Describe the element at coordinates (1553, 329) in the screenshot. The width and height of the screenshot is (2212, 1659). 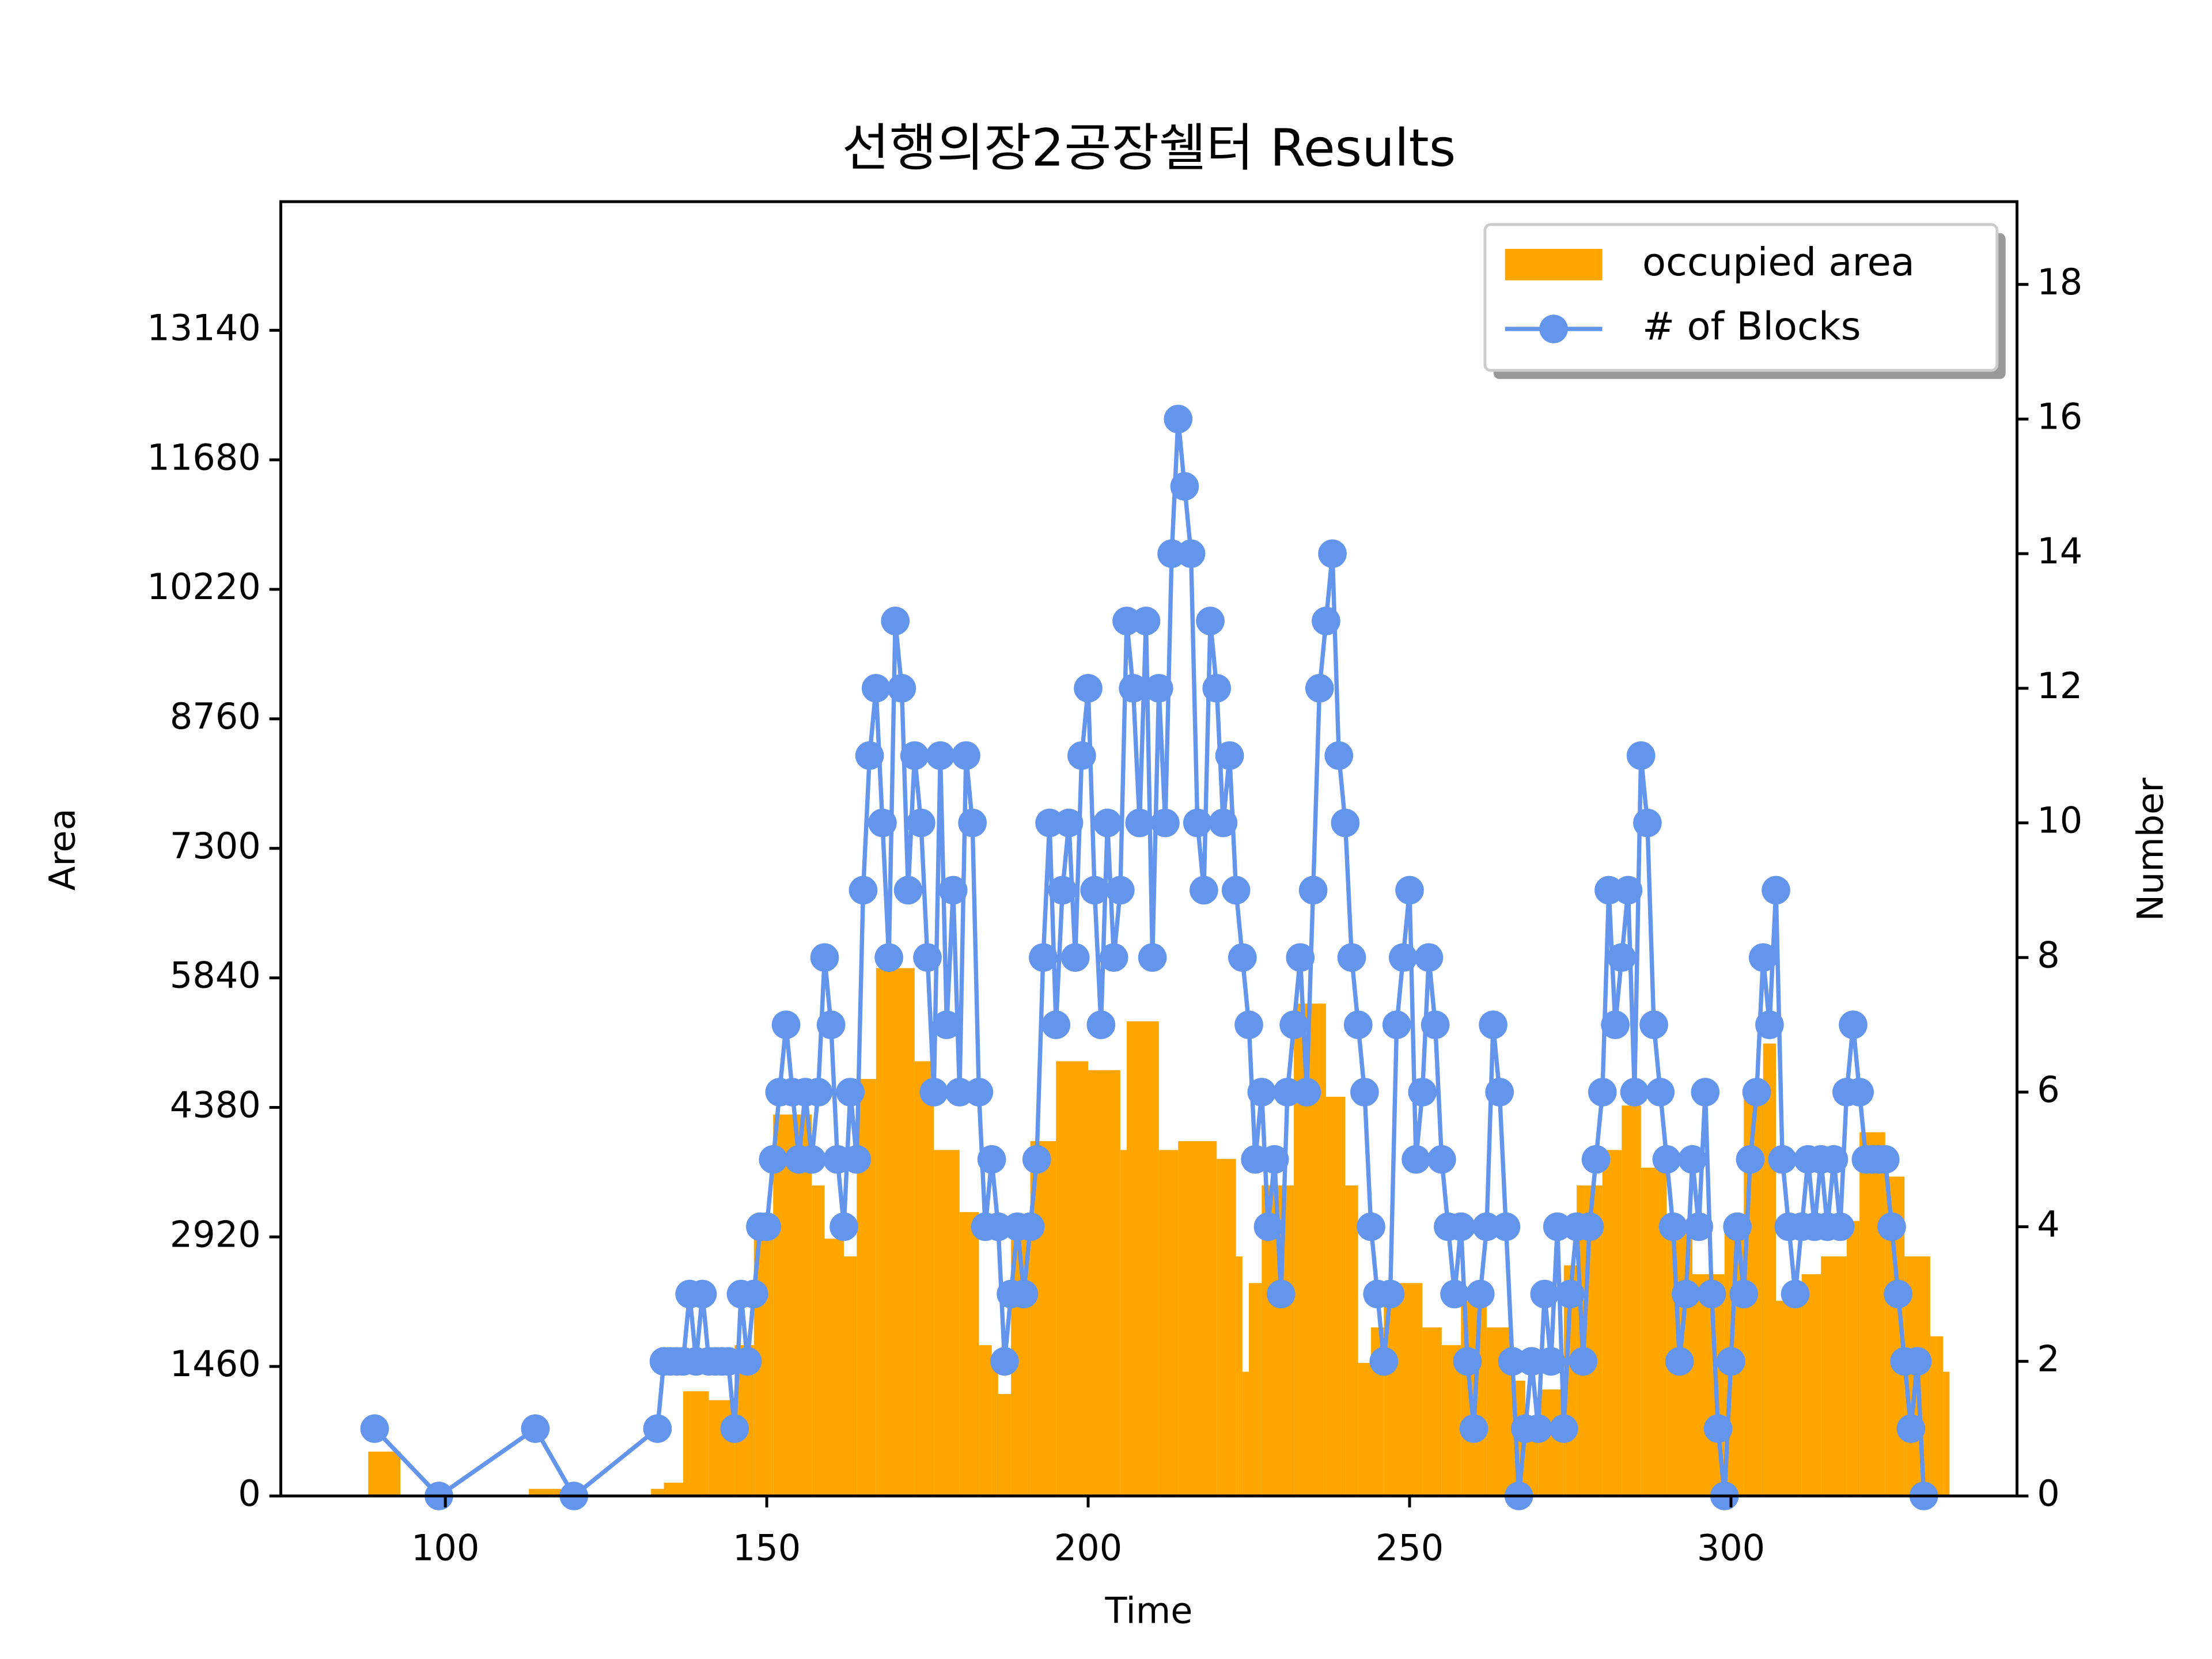
I see `legend-marker` at that location.